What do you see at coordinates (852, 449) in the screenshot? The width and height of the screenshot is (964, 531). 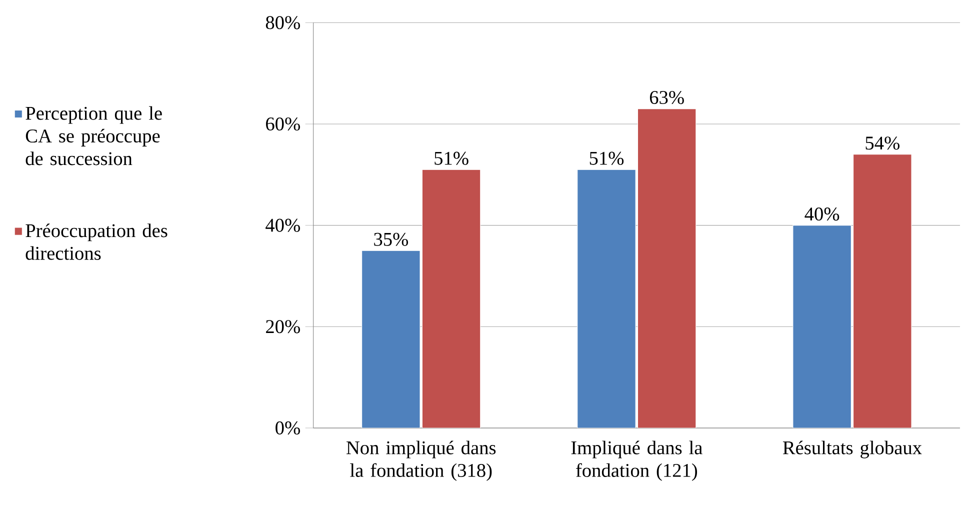 I see `x-tick-label: Résultats globaux` at bounding box center [852, 449].